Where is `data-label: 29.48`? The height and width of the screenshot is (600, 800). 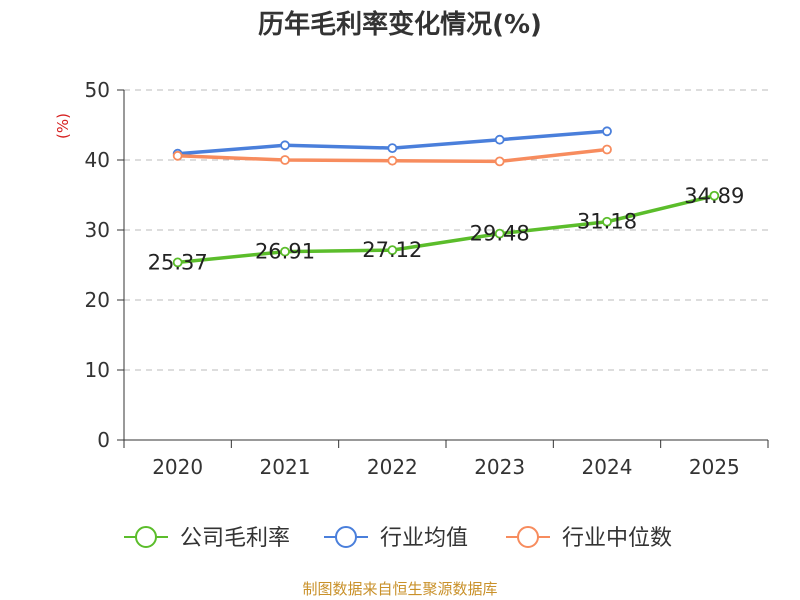
data-label: 29.48 is located at coordinates (500, 234).